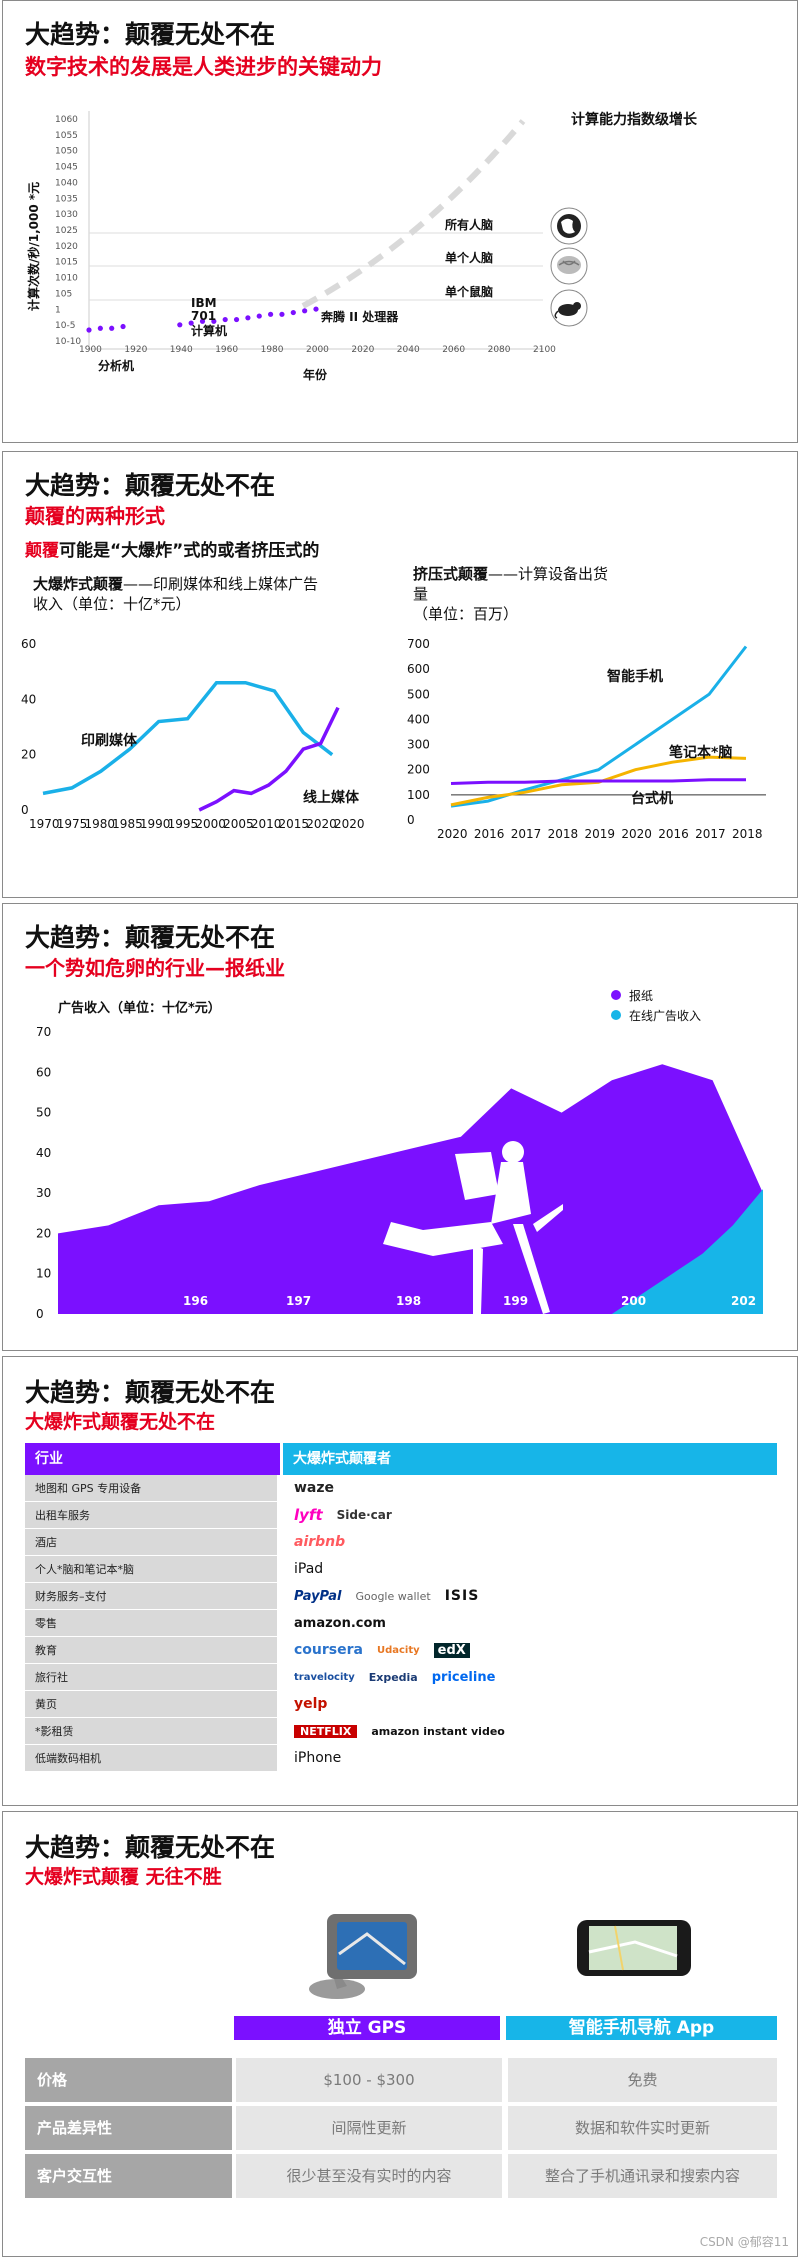 This screenshot has width=800, height=2259. I want to click on company-logo: ISIS, so click(462, 1596).